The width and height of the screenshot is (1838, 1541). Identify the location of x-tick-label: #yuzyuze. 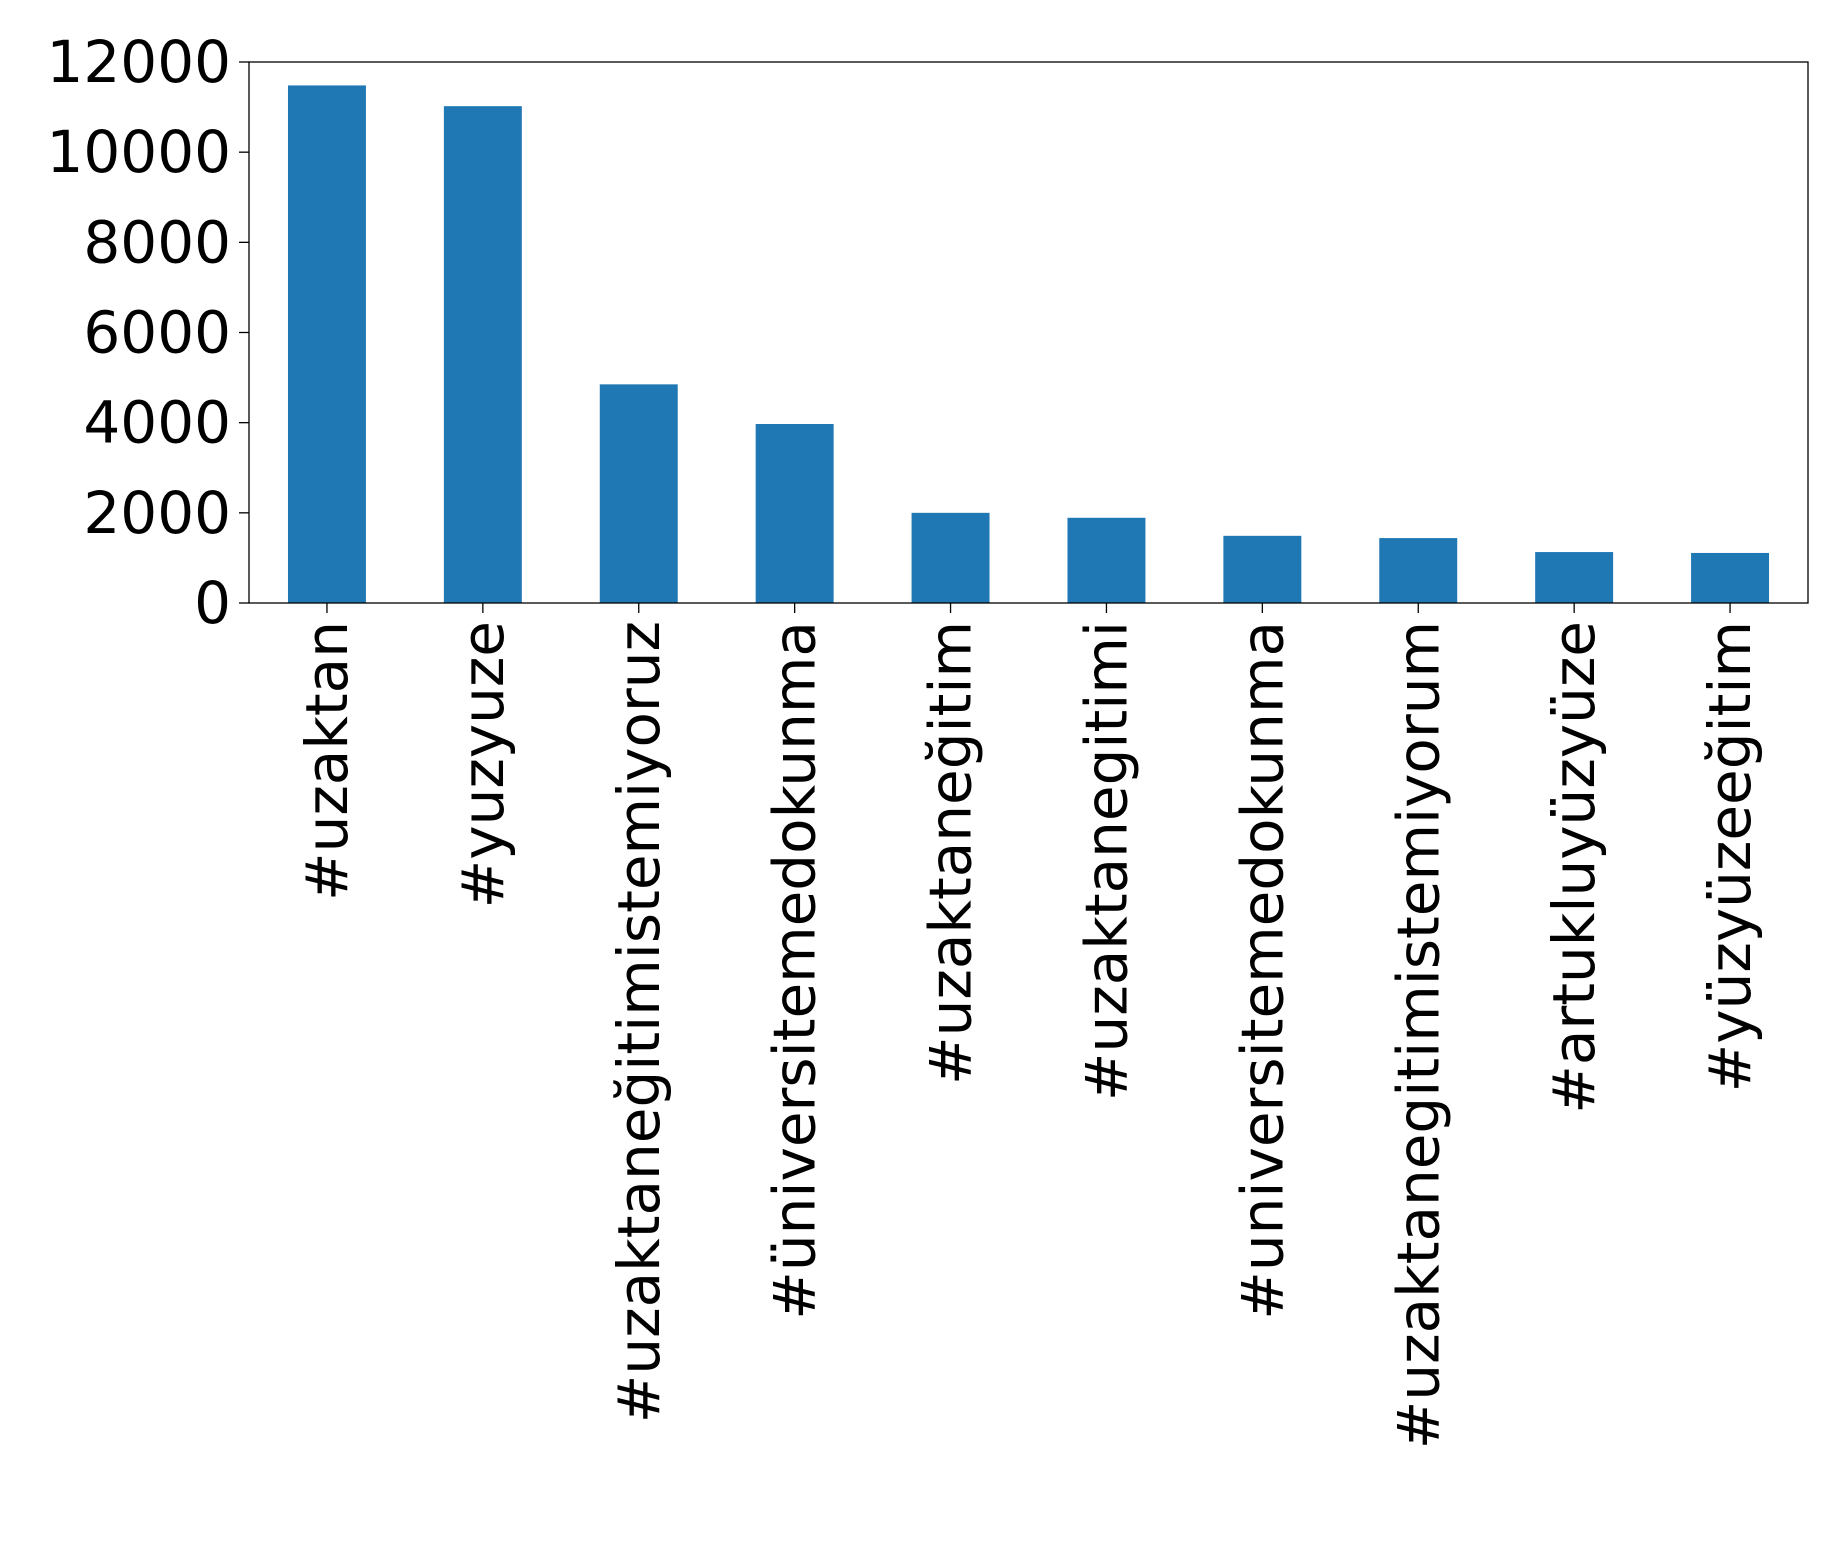
(483, 764).